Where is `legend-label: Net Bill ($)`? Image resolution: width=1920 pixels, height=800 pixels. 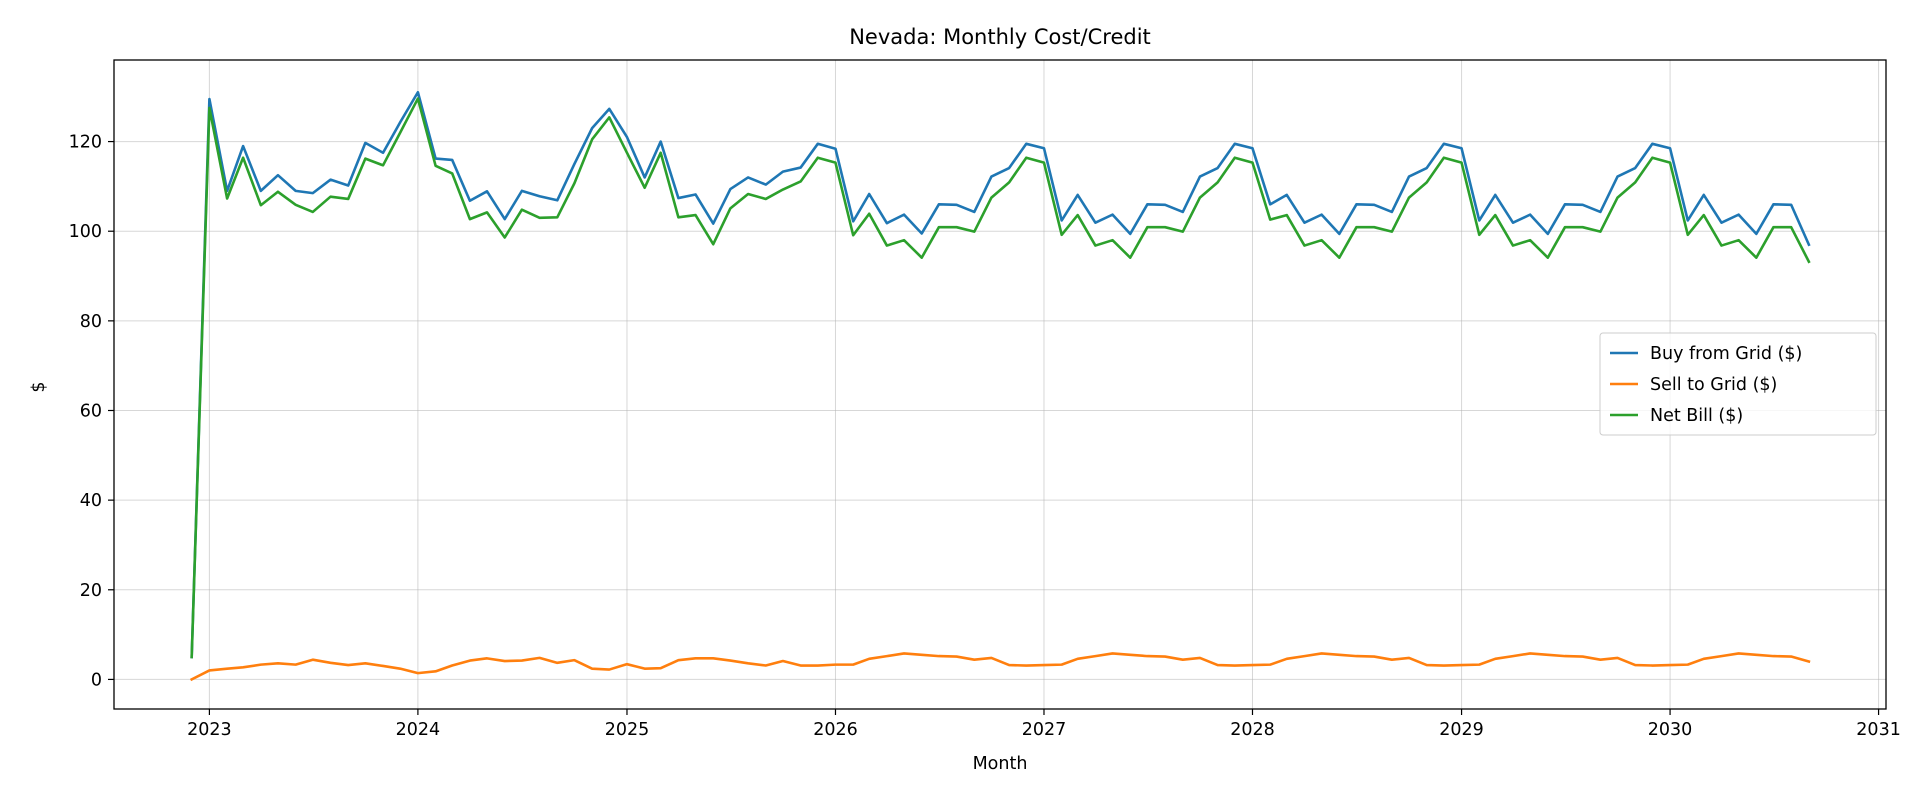 legend-label: Net Bill ($) is located at coordinates (1696, 416).